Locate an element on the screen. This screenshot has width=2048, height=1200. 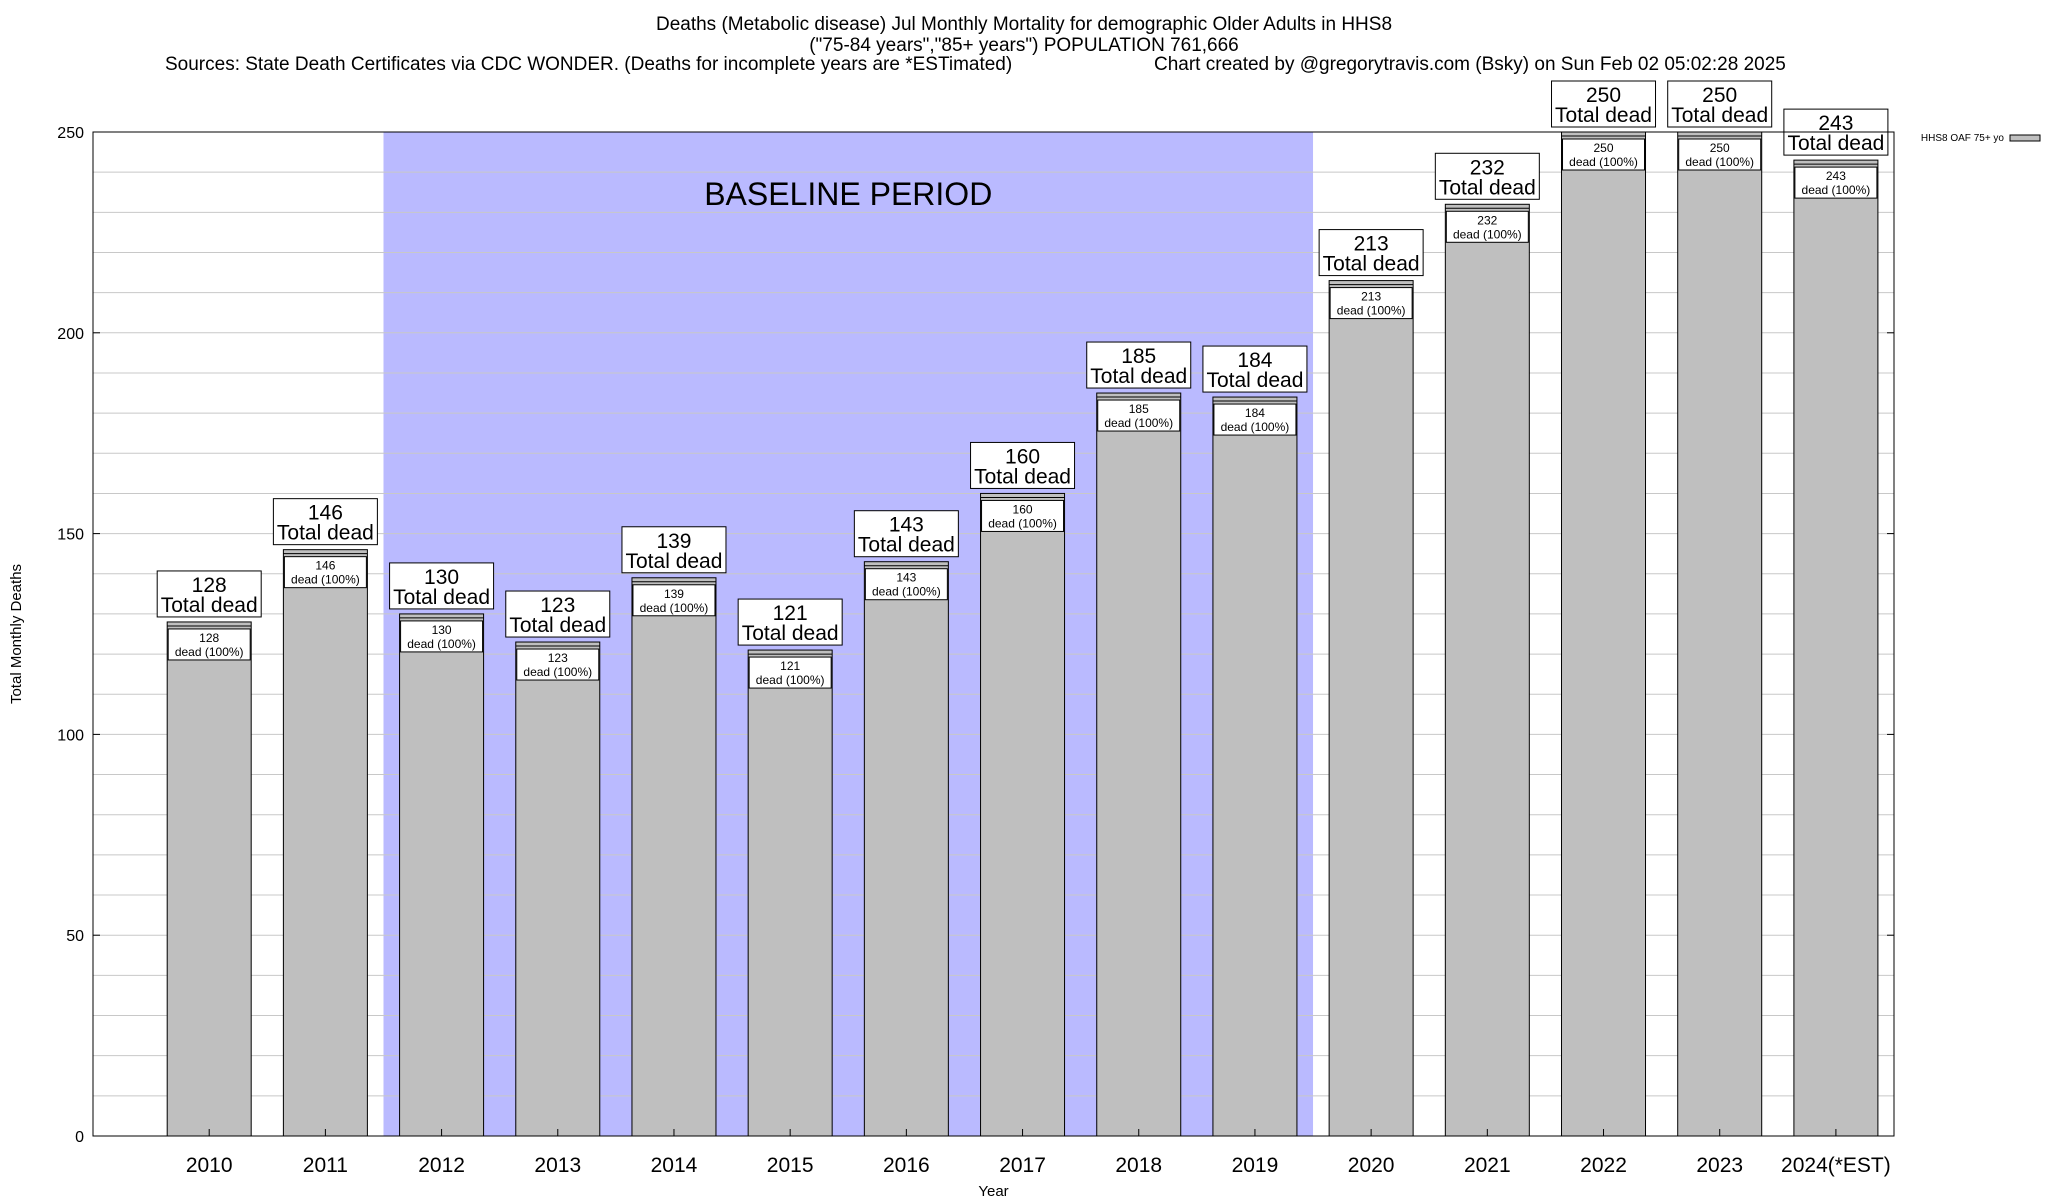
bar-2010 is located at coordinates (209, 879).